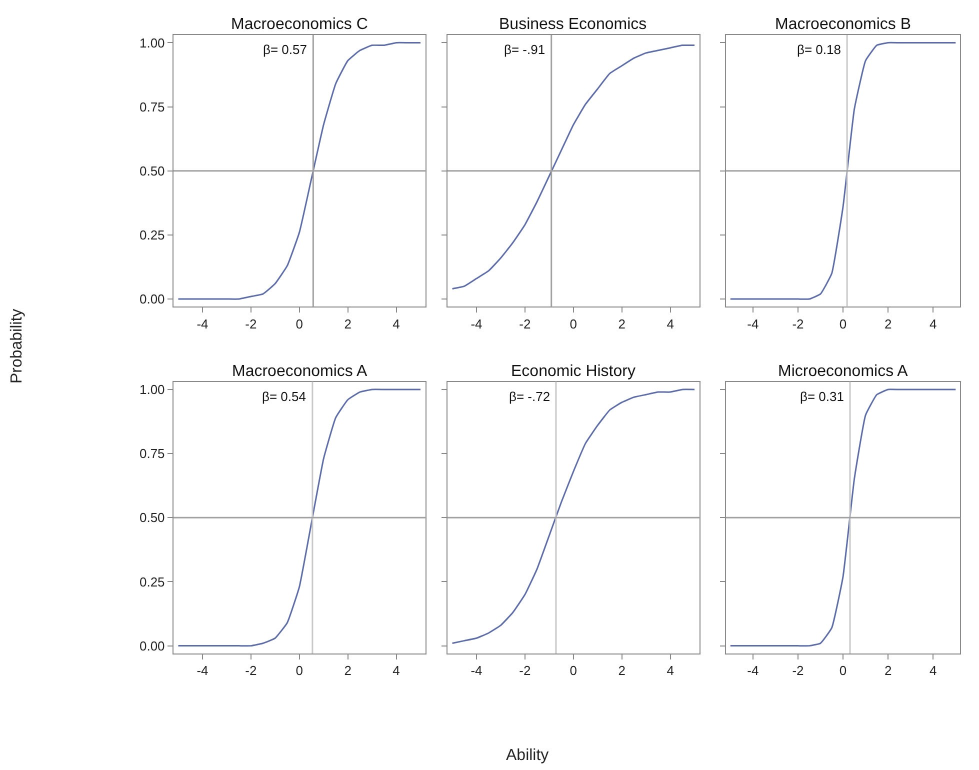 This screenshot has width=979, height=770. What do you see at coordinates (573, 24) in the screenshot?
I see `chart-title: Business Economics` at bounding box center [573, 24].